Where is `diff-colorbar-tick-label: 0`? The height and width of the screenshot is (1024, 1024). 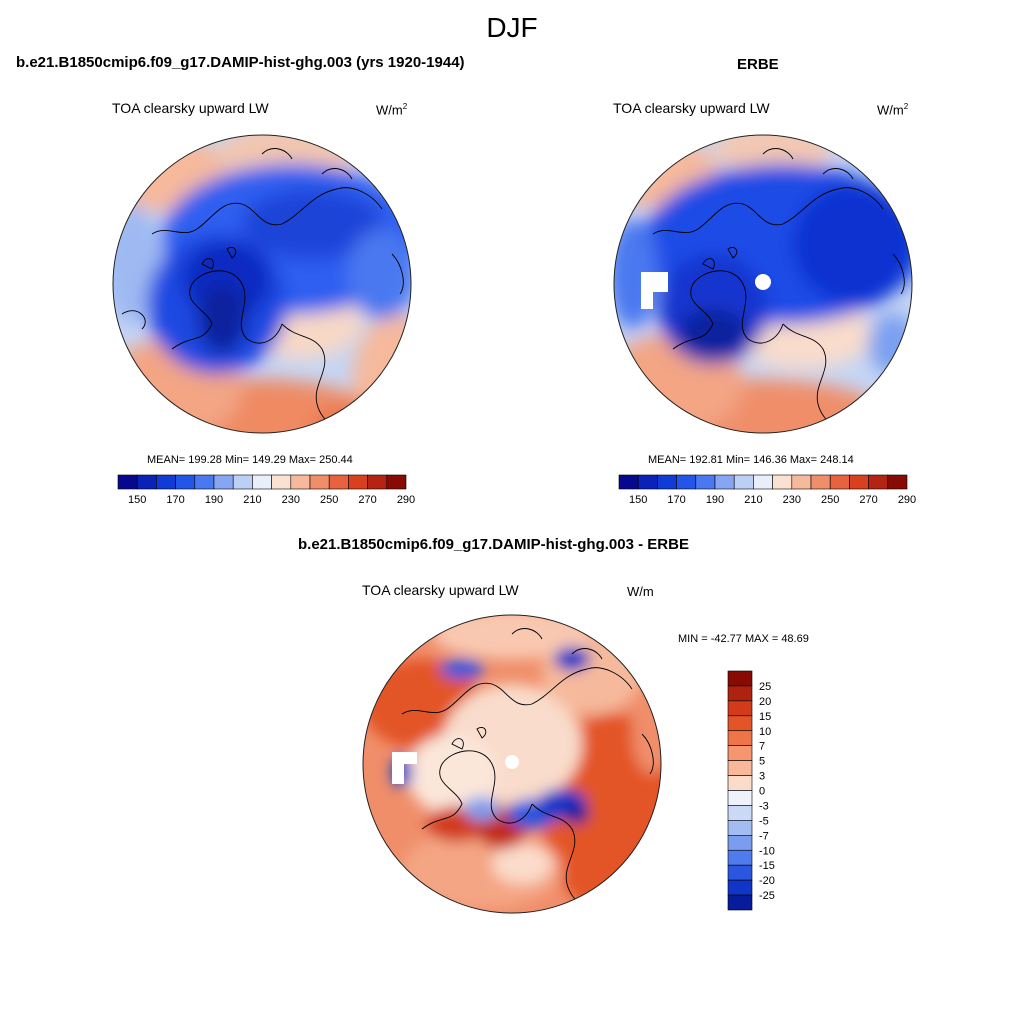
diff-colorbar-tick-label: 0 is located at coordinates (762, 792).